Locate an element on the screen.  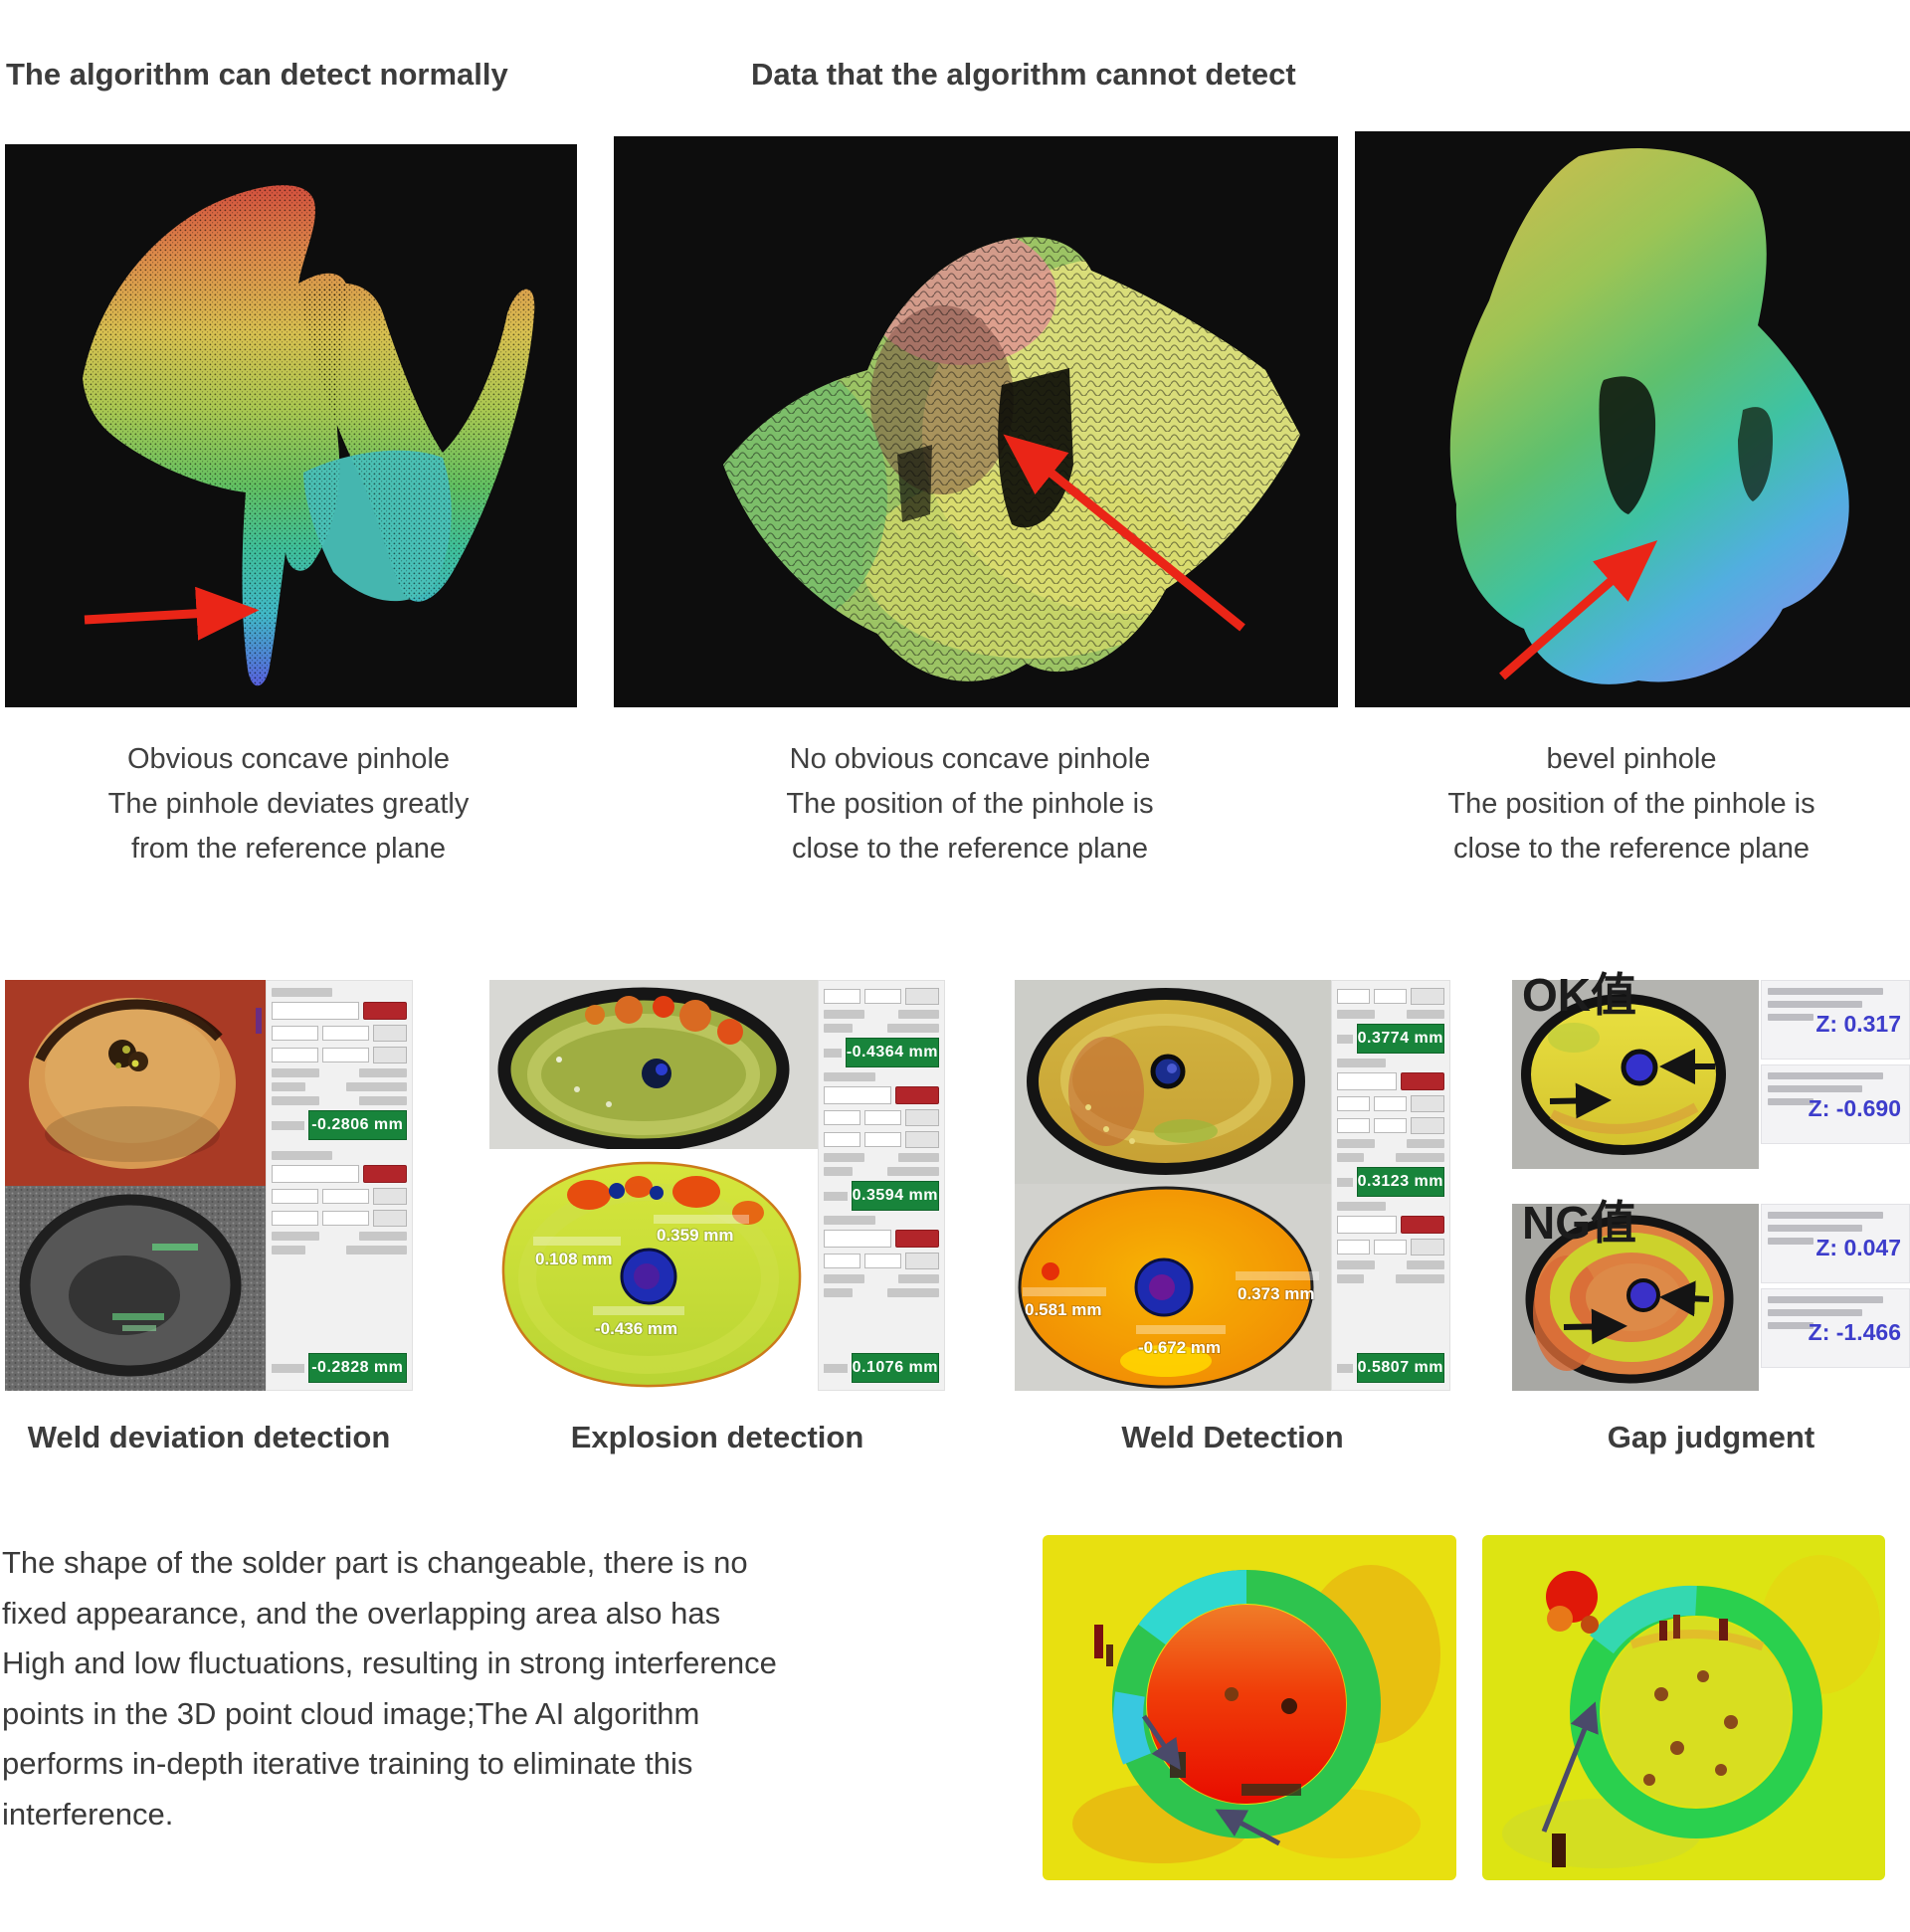
result-value-badge: -0.2828 mm is located at coordinates (357, 1368).